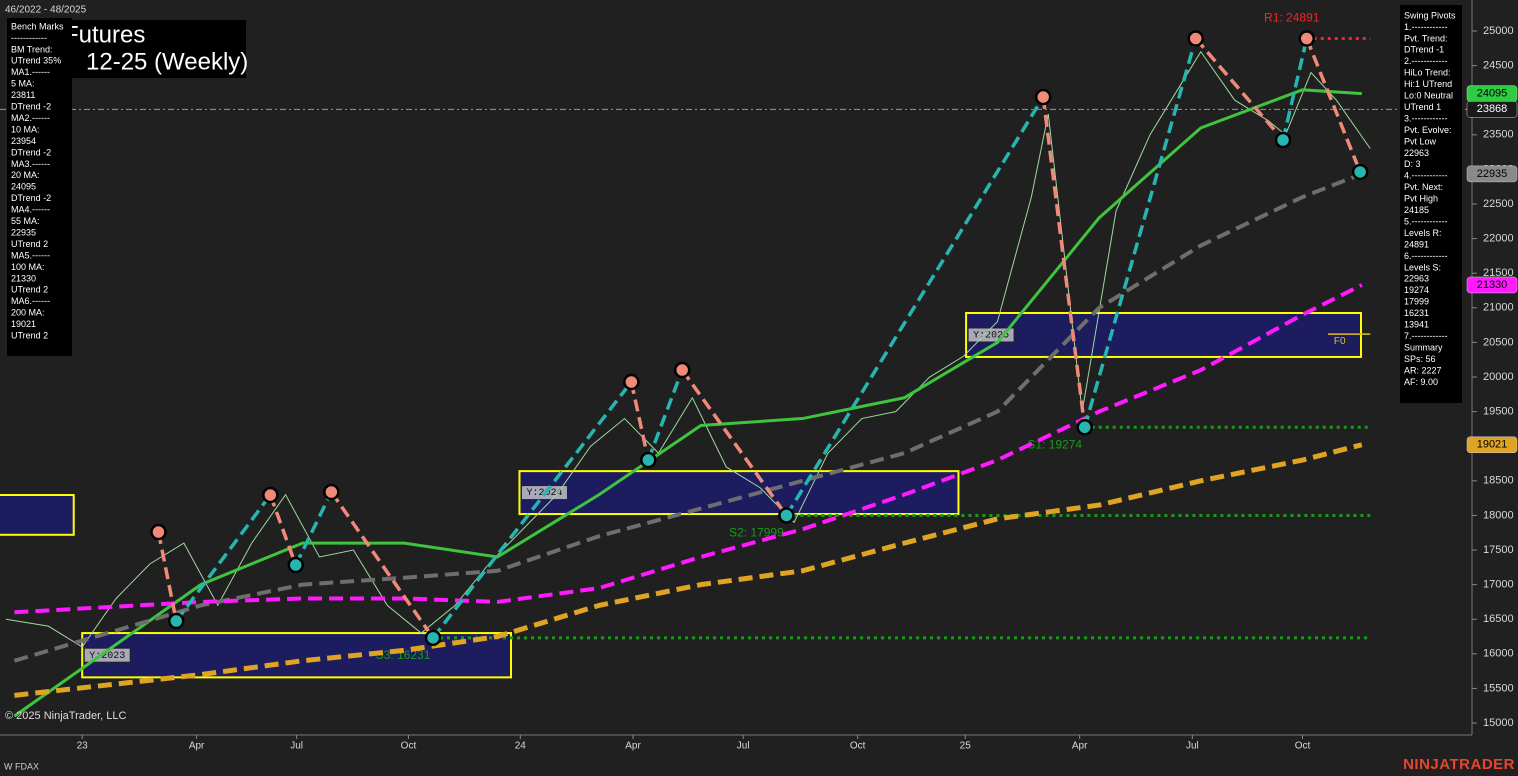  I want to click on swing-pivot-line: AF: 9.00, so click(1421, 382).